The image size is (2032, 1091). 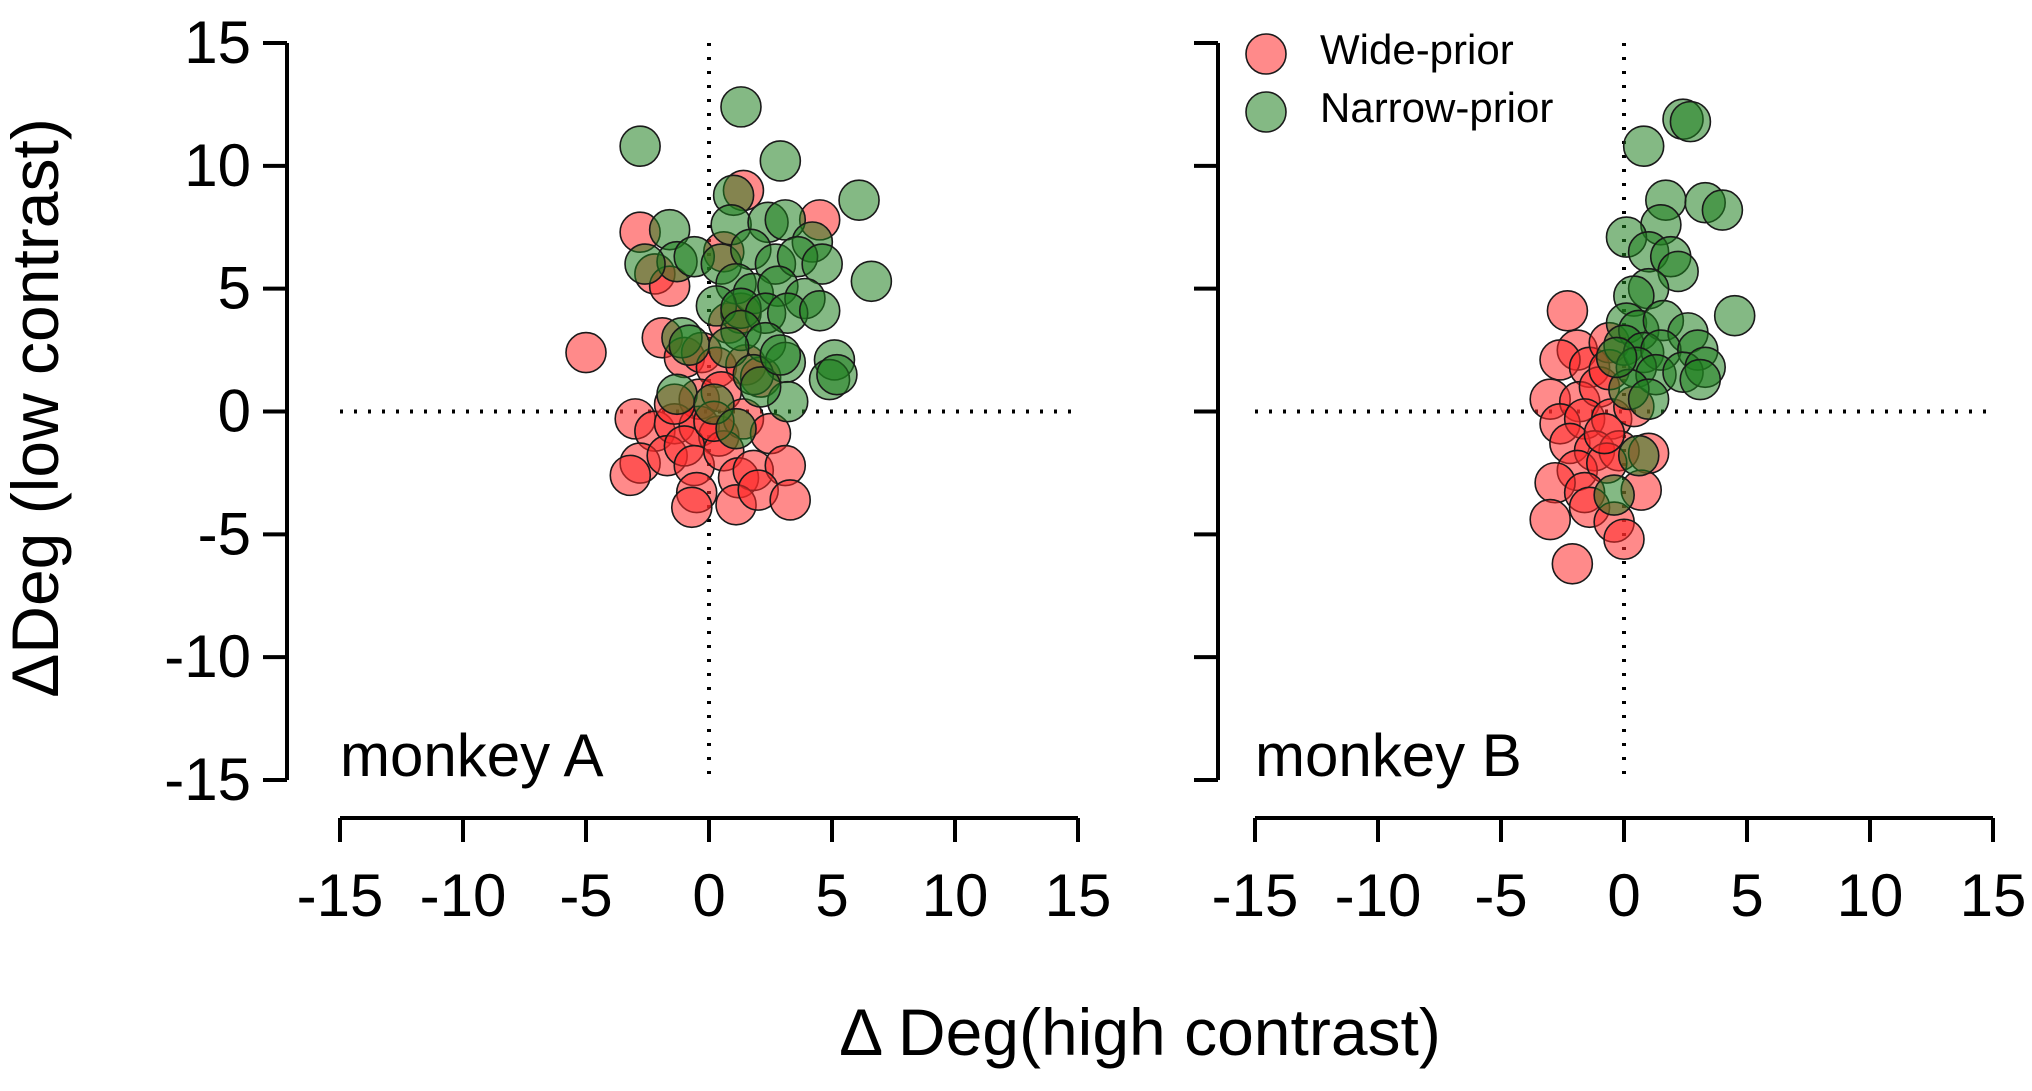 What do you see at coordinates (1436, 107) in the screenshot?
I see `legend-label-narrow-prior: Narrow-prior` at bounding box center [1436, 107].